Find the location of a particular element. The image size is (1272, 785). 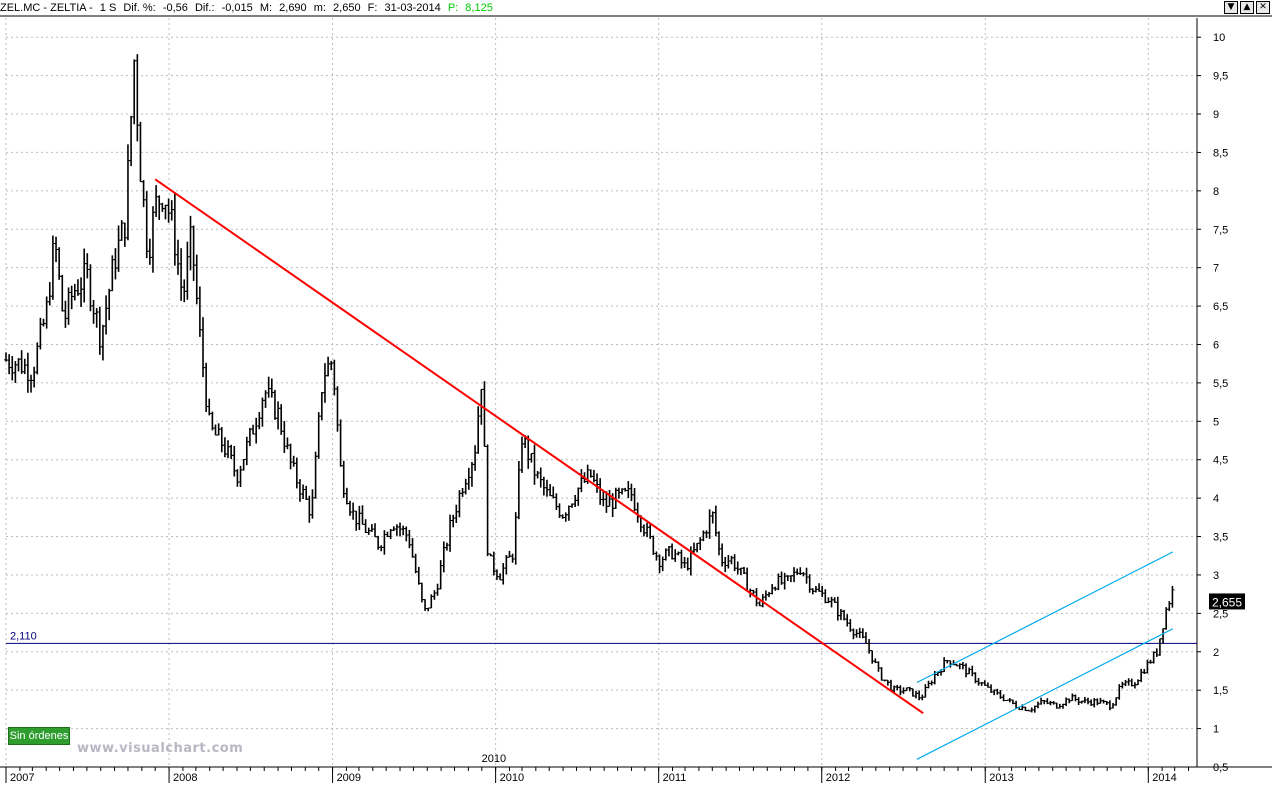

x-tick-label: 2013 is located at coordinates (1001, 778).